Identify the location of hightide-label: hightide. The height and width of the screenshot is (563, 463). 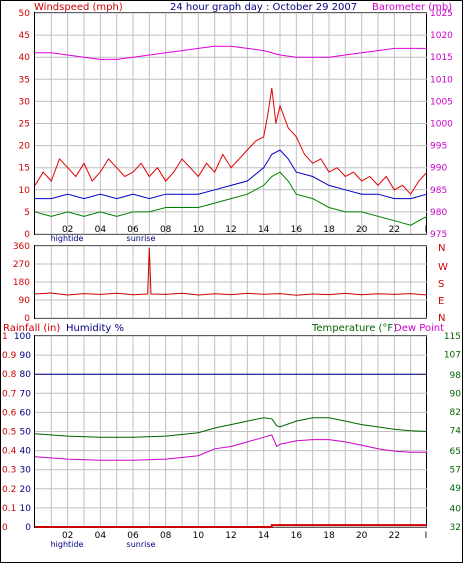
(67, 238).